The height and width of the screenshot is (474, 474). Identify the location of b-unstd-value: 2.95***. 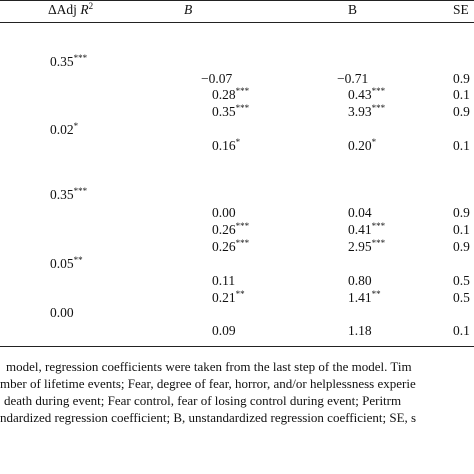
(367, 246).